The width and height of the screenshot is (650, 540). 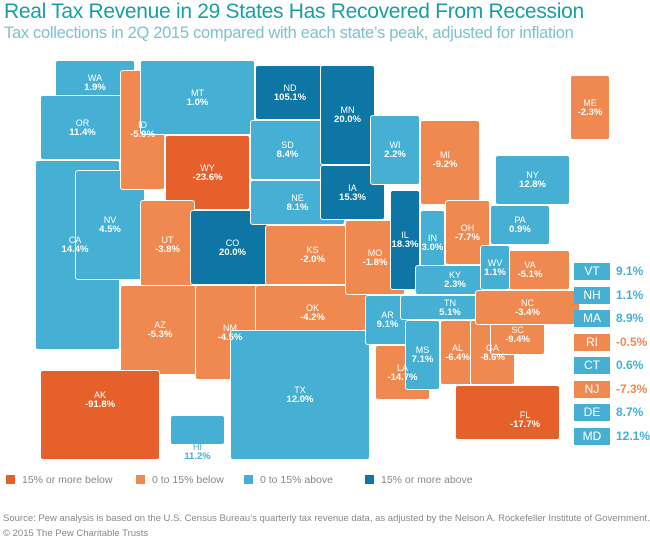 I want to click on state-fl, so click(x=507, y=412).